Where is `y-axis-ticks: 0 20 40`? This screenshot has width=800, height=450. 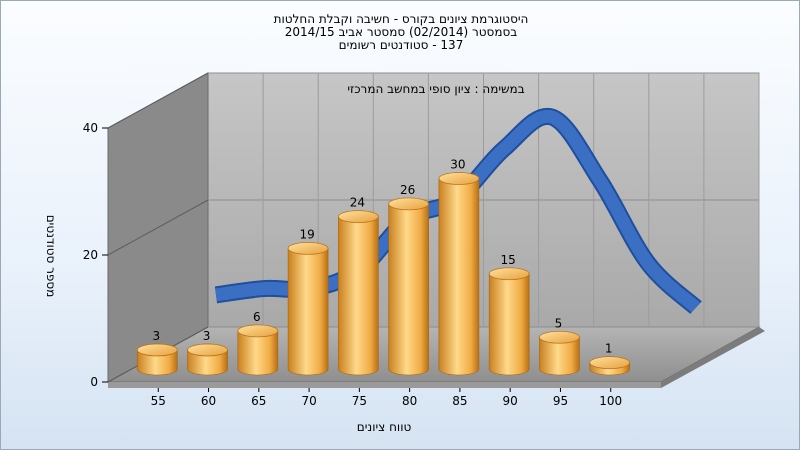
y-axis-ticks: 0 20 40 is located at coordinates (95, 255).